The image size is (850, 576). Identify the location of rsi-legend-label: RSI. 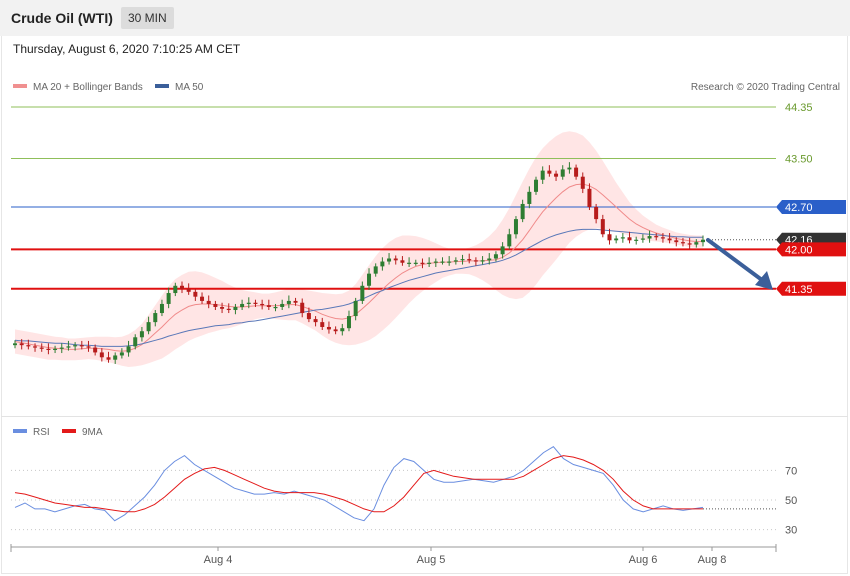
(41, 432).